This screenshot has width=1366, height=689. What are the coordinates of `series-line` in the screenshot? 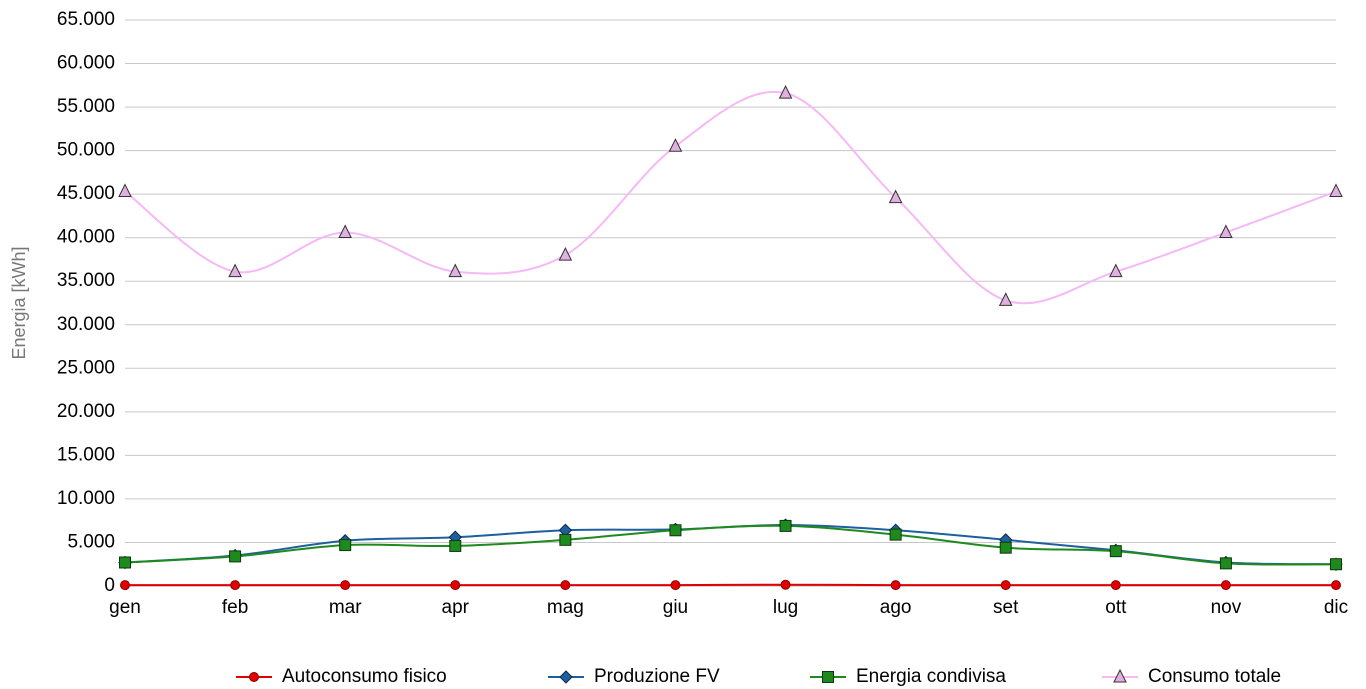 It's located at (730, 545).